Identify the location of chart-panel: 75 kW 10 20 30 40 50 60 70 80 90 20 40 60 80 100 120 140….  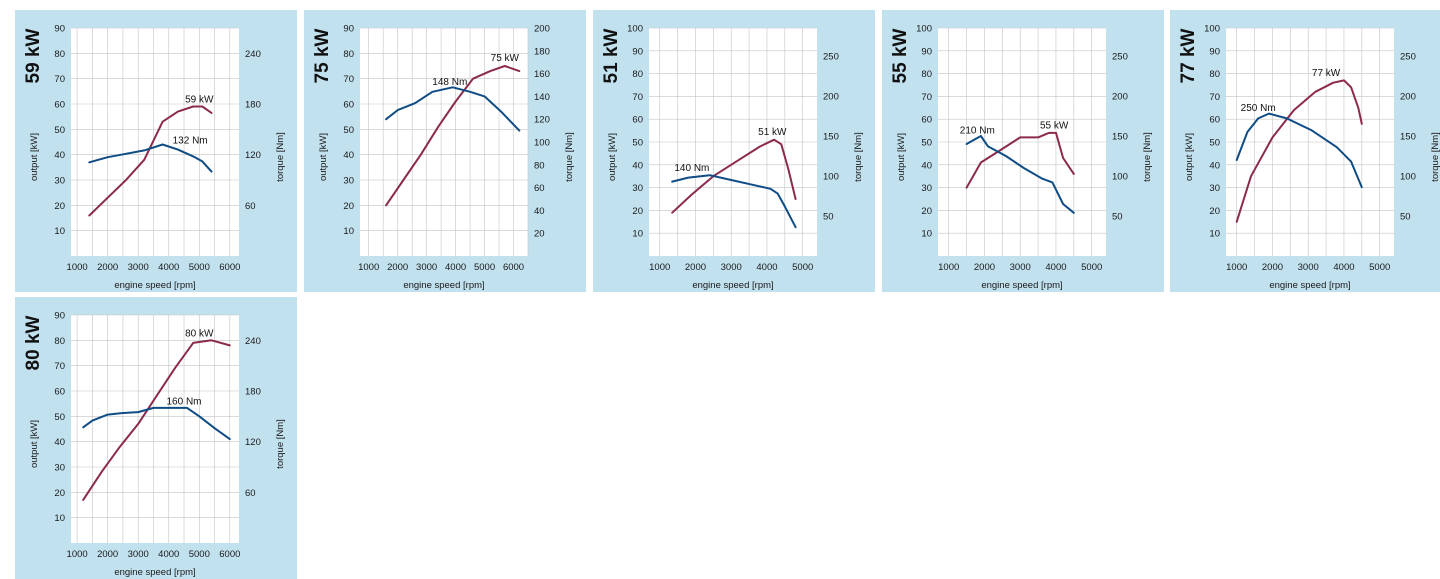
(445, 151).